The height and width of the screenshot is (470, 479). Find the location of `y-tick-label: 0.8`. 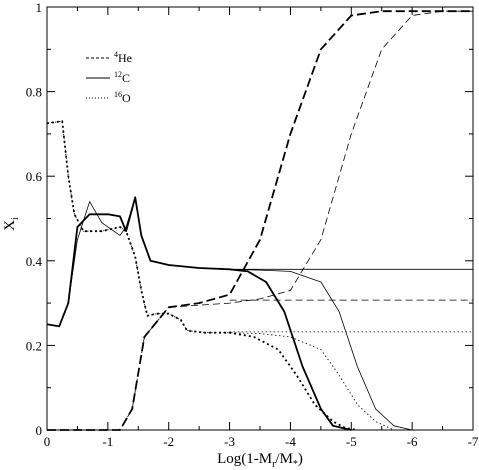

y-tick-label: 0.8 is located at coordinates (34, 92).